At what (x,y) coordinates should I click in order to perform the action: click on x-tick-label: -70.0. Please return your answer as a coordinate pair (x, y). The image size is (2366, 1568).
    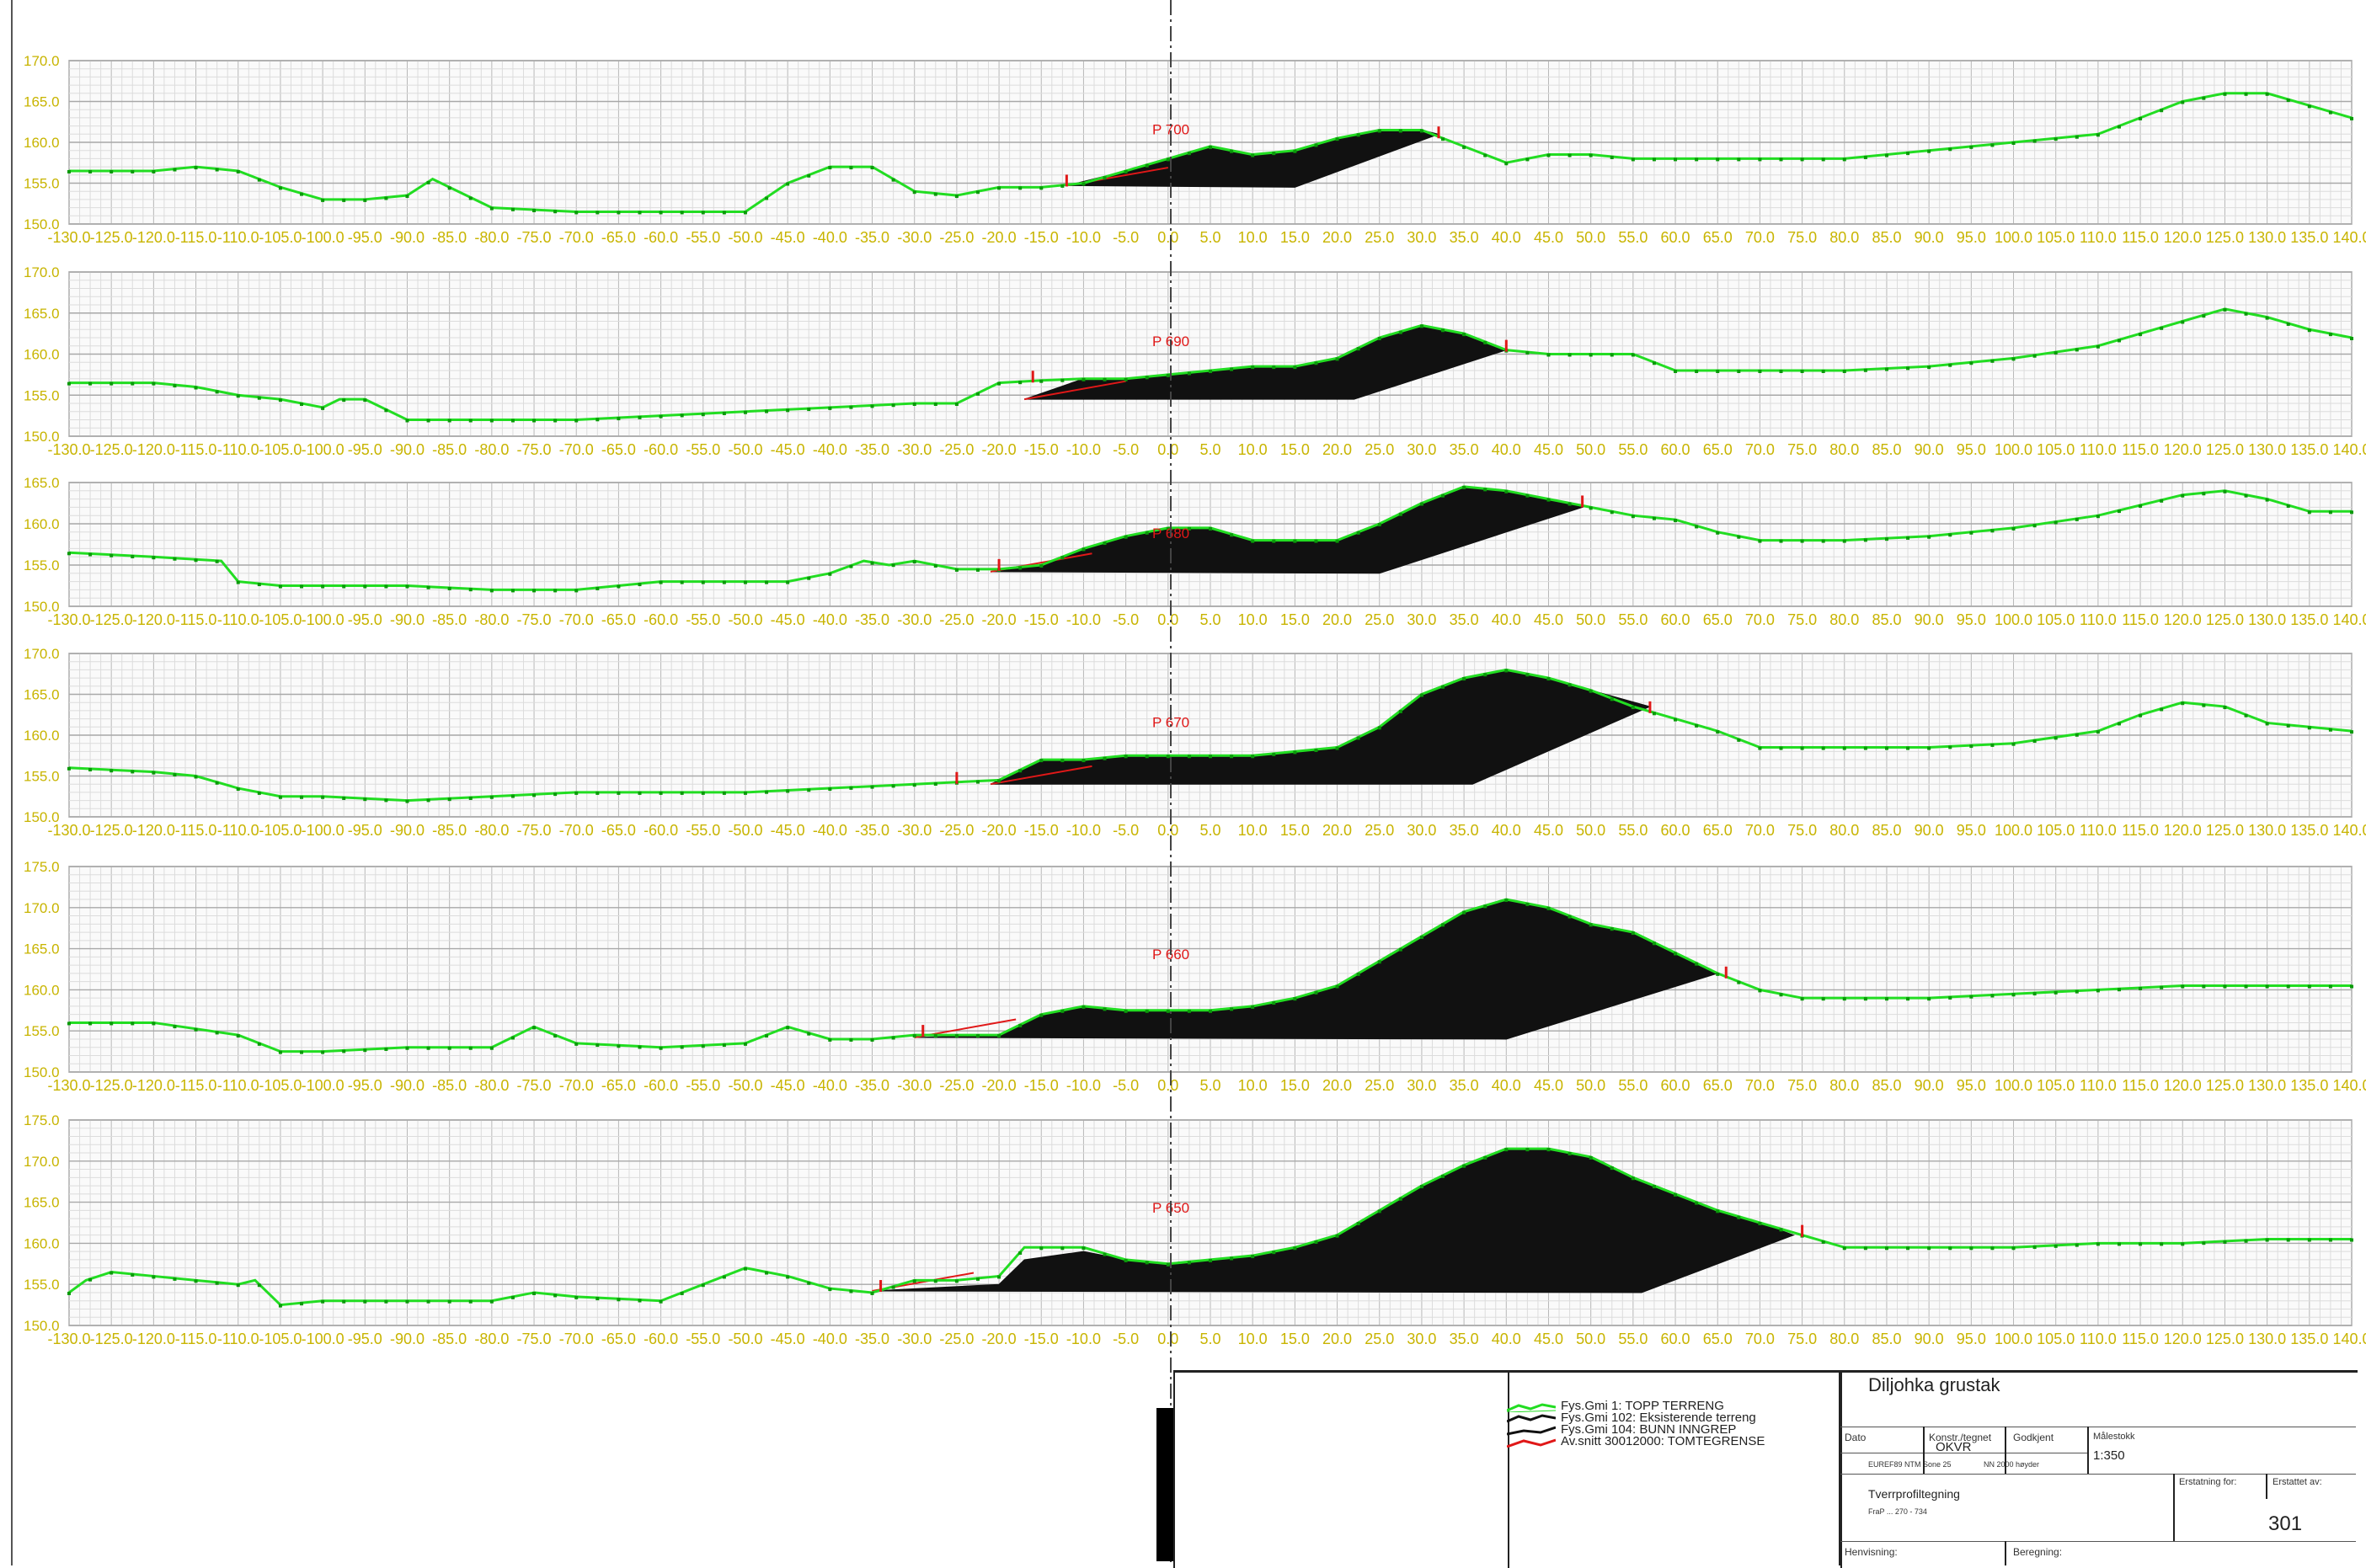
    Looking at the image, I should click on (577, 449).